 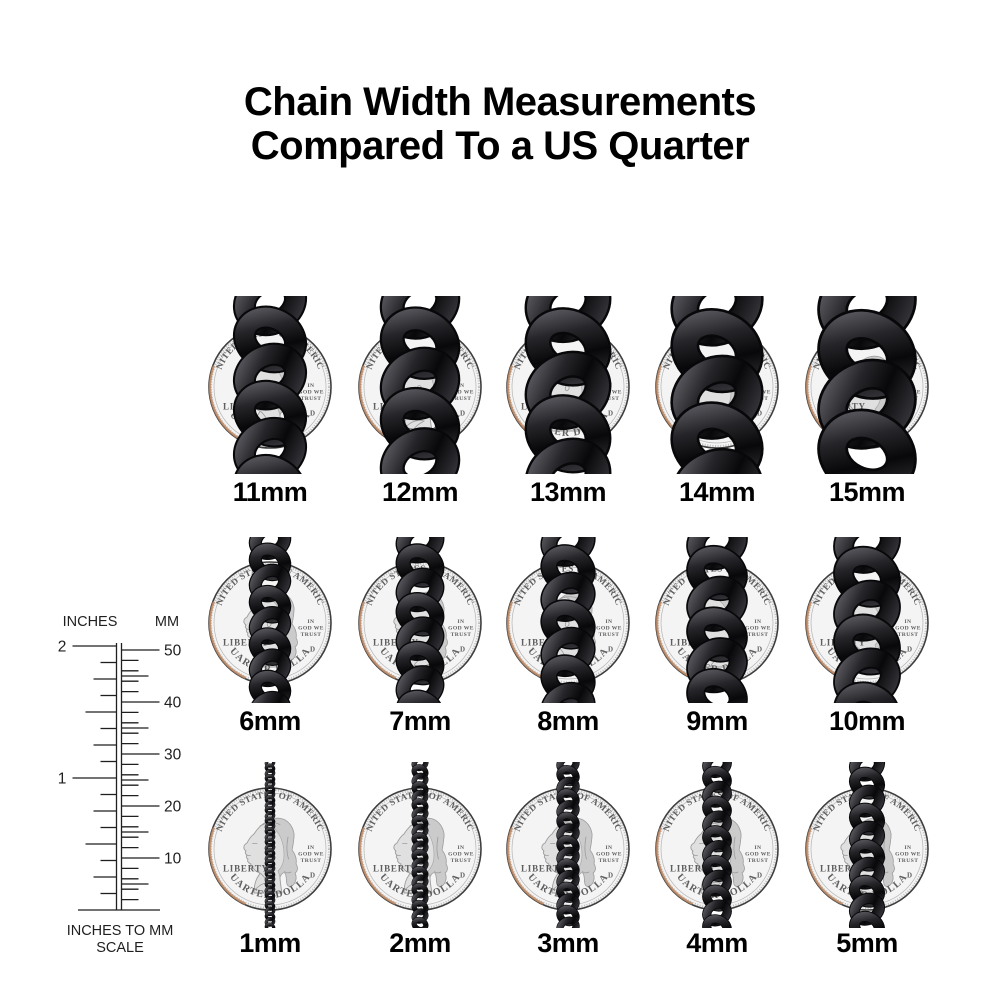 I want to click on chain-sample-cell-9mm: 9mm, so click(x=717, y=637).